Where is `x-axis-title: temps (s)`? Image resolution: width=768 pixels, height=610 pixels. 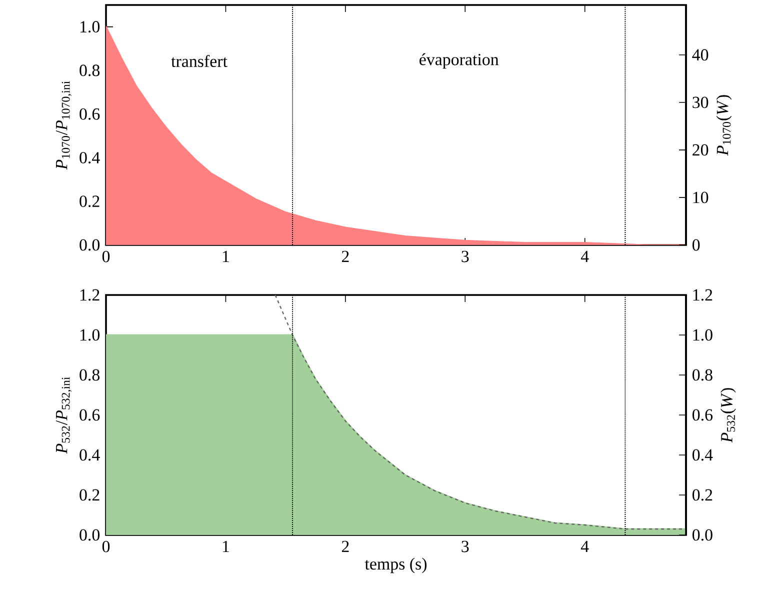
x-axis-title: temps (s) is located at coordinates (395, 566).